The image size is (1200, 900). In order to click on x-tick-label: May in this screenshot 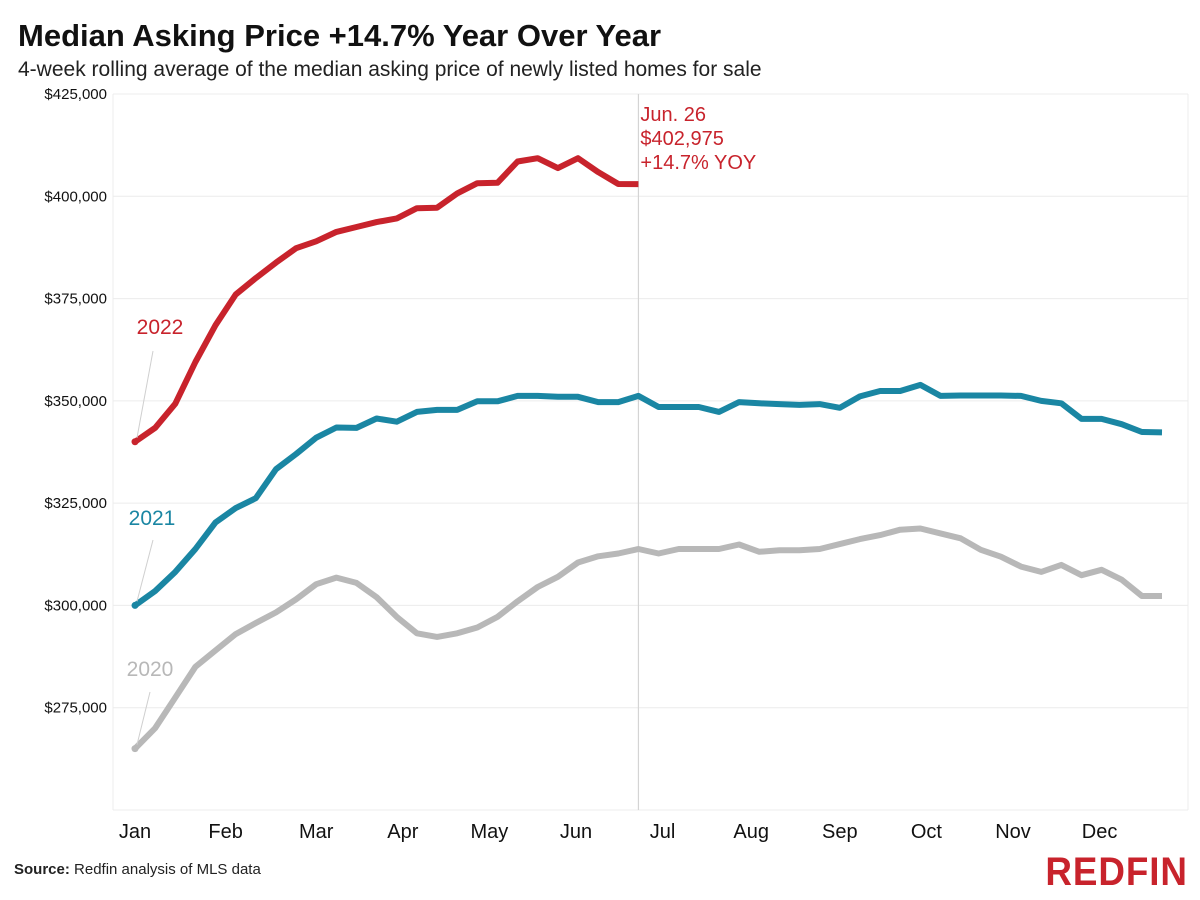, I will do `click(490, 832)`.